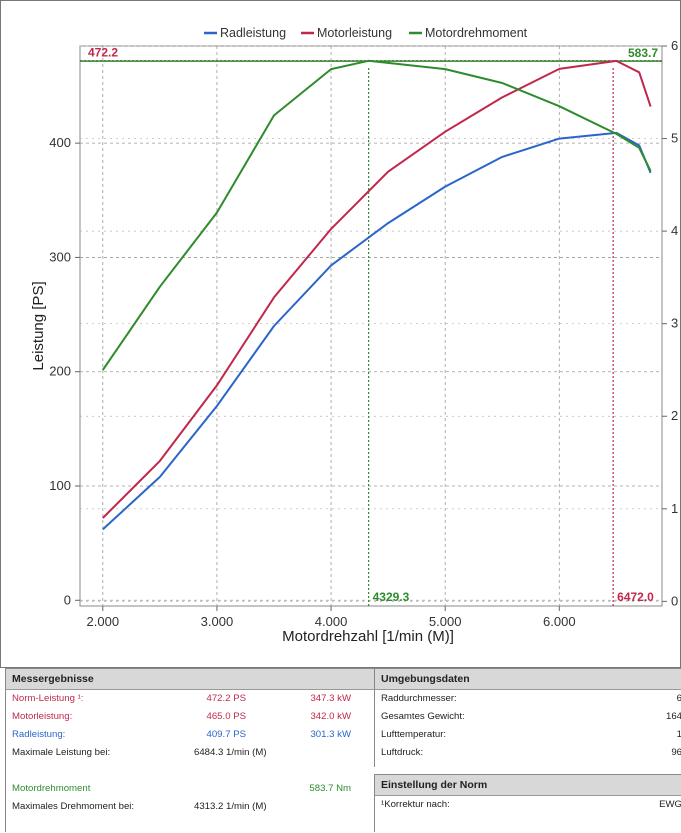 The height and width of the screenshot is (833, 681). Describe the element at coordinates (226, 734) in the screenshot. I see `results-cell-v1: 409.7 PS` at that location.